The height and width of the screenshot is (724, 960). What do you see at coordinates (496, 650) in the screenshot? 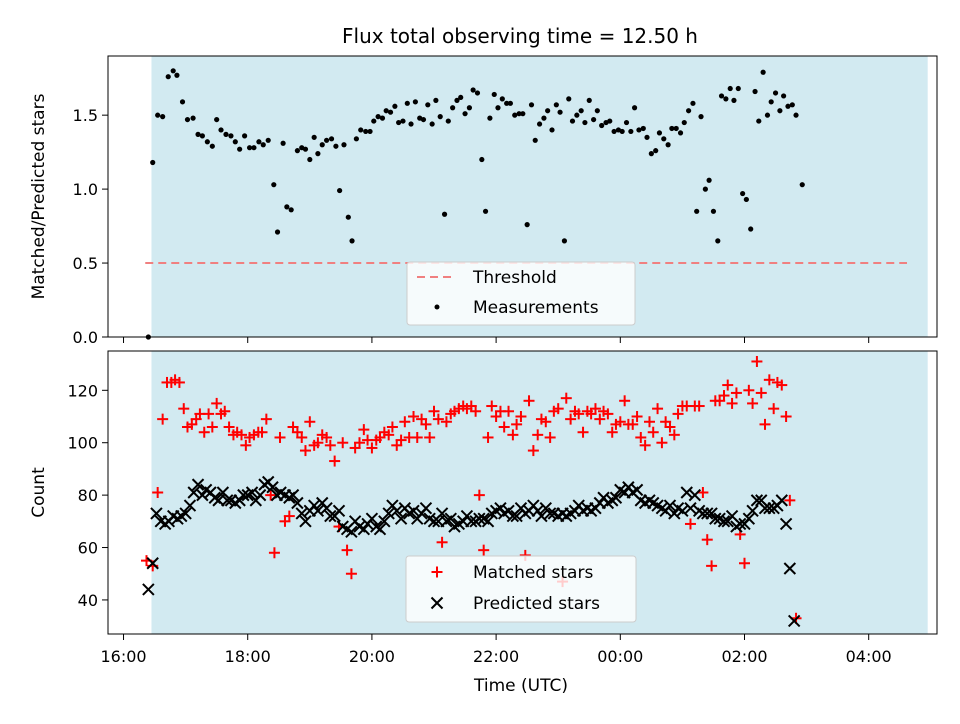
I see `count-x-ticks: 16:00 18:00 20:00 22:00 00:00 02:00 04:00` at bounding box center [496, 650].